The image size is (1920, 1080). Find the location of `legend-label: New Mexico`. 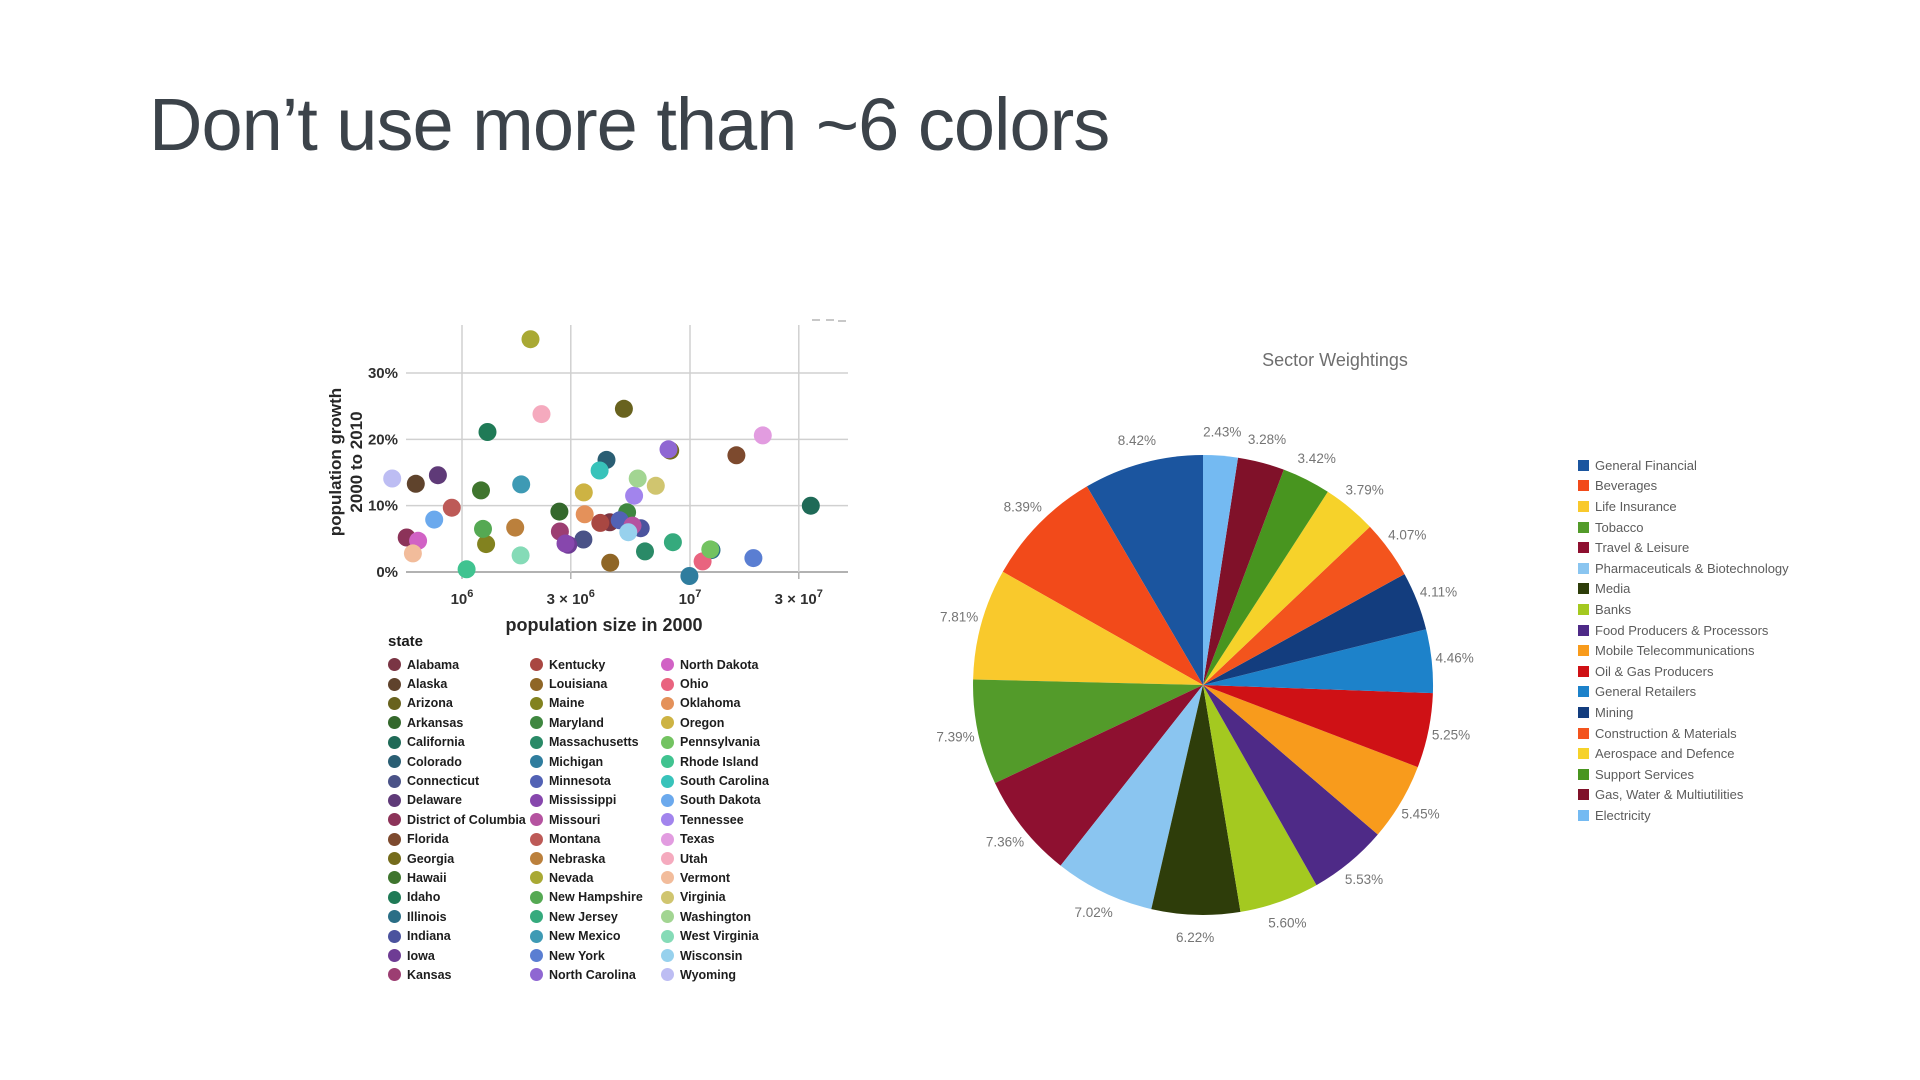

legend-label: New Mexico is located at coordinates (585, 936).